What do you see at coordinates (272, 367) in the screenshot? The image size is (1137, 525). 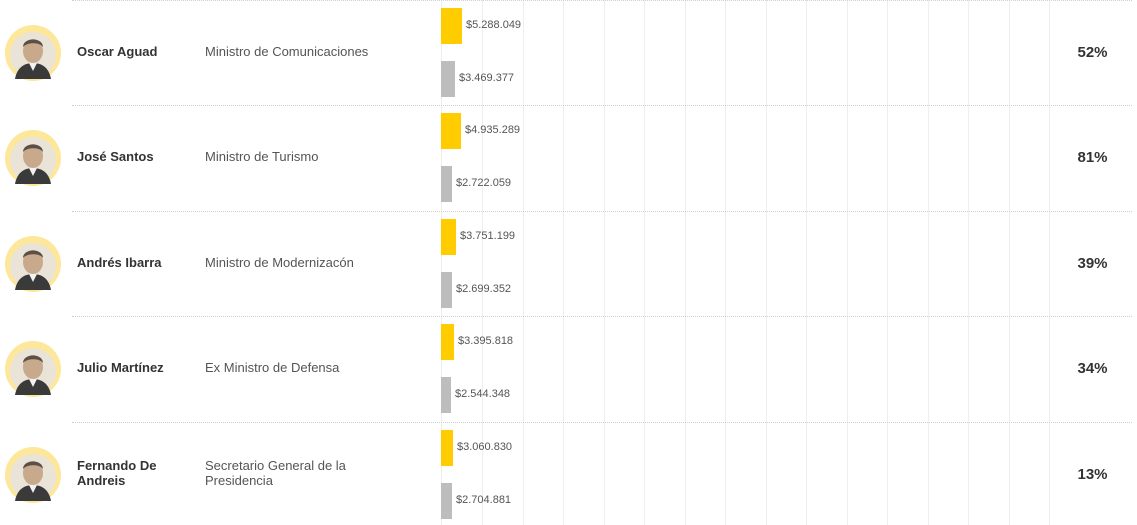 I see `official-role: Ex Ministro de Defensa` at bounding box center [272, 367].